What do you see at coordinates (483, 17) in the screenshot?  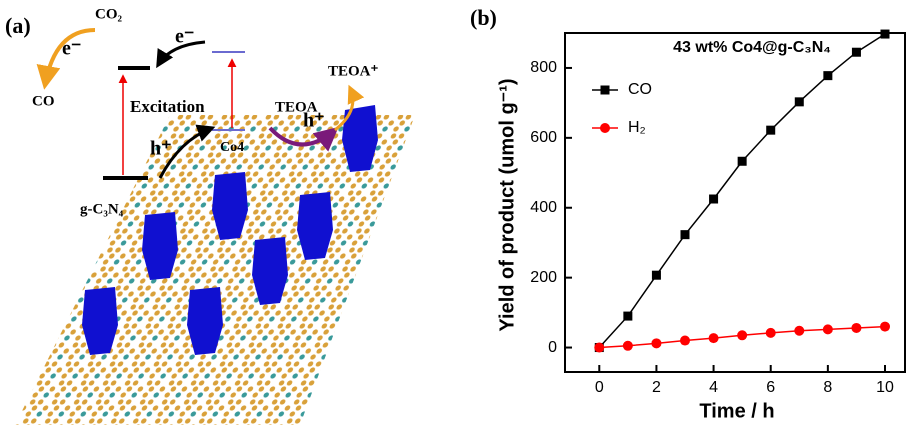 I see `panel-label: (b)` at bounding box center [483, 17].